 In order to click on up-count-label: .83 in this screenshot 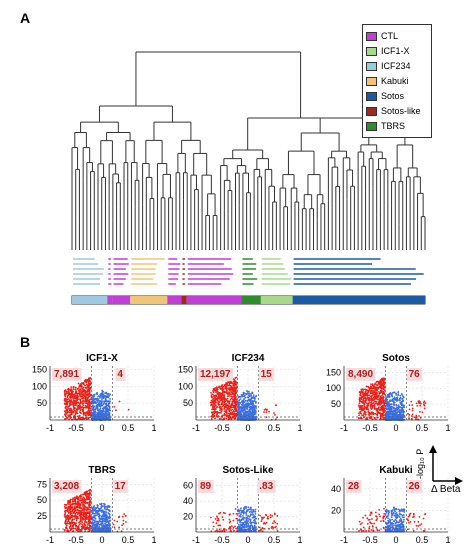, I will do `click(266, 486)`.